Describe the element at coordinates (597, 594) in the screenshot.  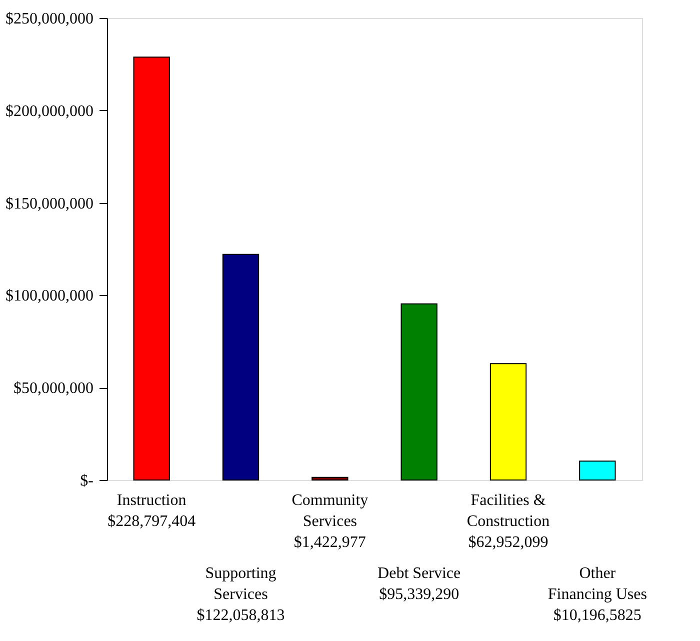
I see `x-tick-label: Other Financing Uses $10,196,5825` at that location.